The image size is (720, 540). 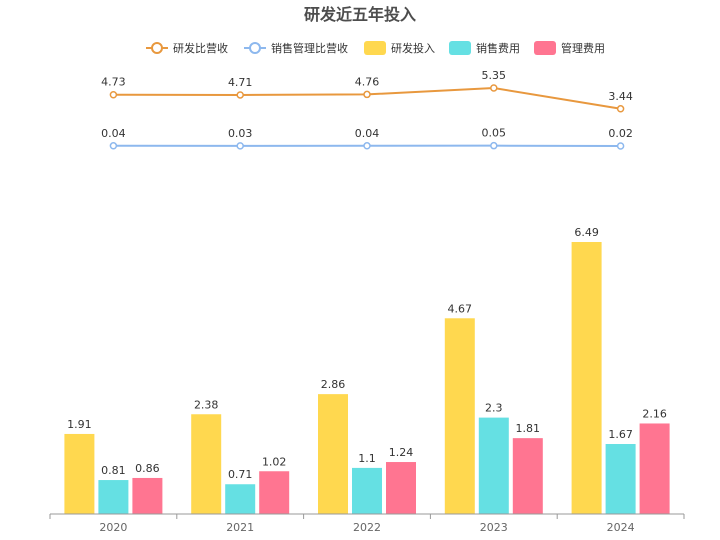 I want to click on bar-value-2-3: 1.81, so click(x=528, y=428).